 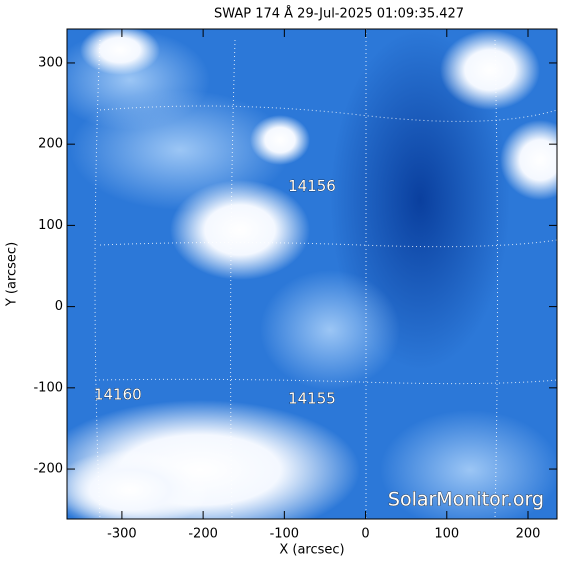 I want to click on y-tick-label: 0, so click(x=59, y=306).